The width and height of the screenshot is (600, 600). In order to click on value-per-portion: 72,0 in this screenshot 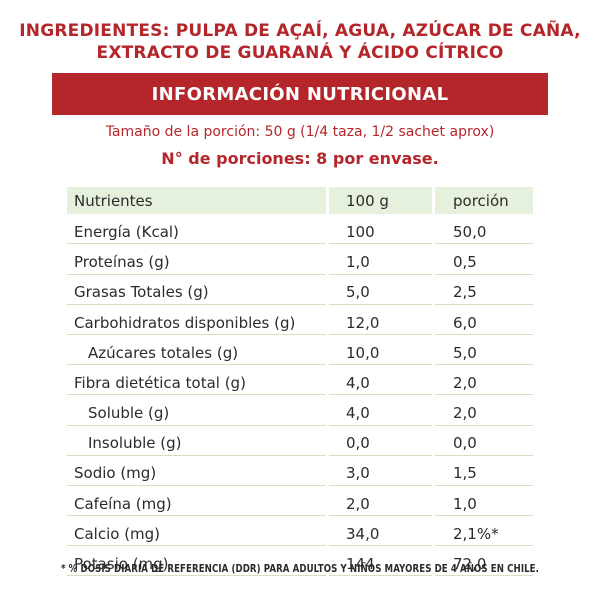, I will do `click(484, 563)`.